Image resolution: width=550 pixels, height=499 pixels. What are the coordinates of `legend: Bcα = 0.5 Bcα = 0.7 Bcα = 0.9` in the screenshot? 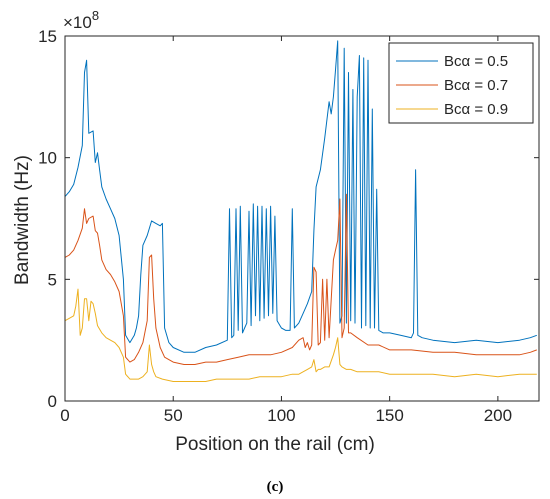 It's located at (461, 83).